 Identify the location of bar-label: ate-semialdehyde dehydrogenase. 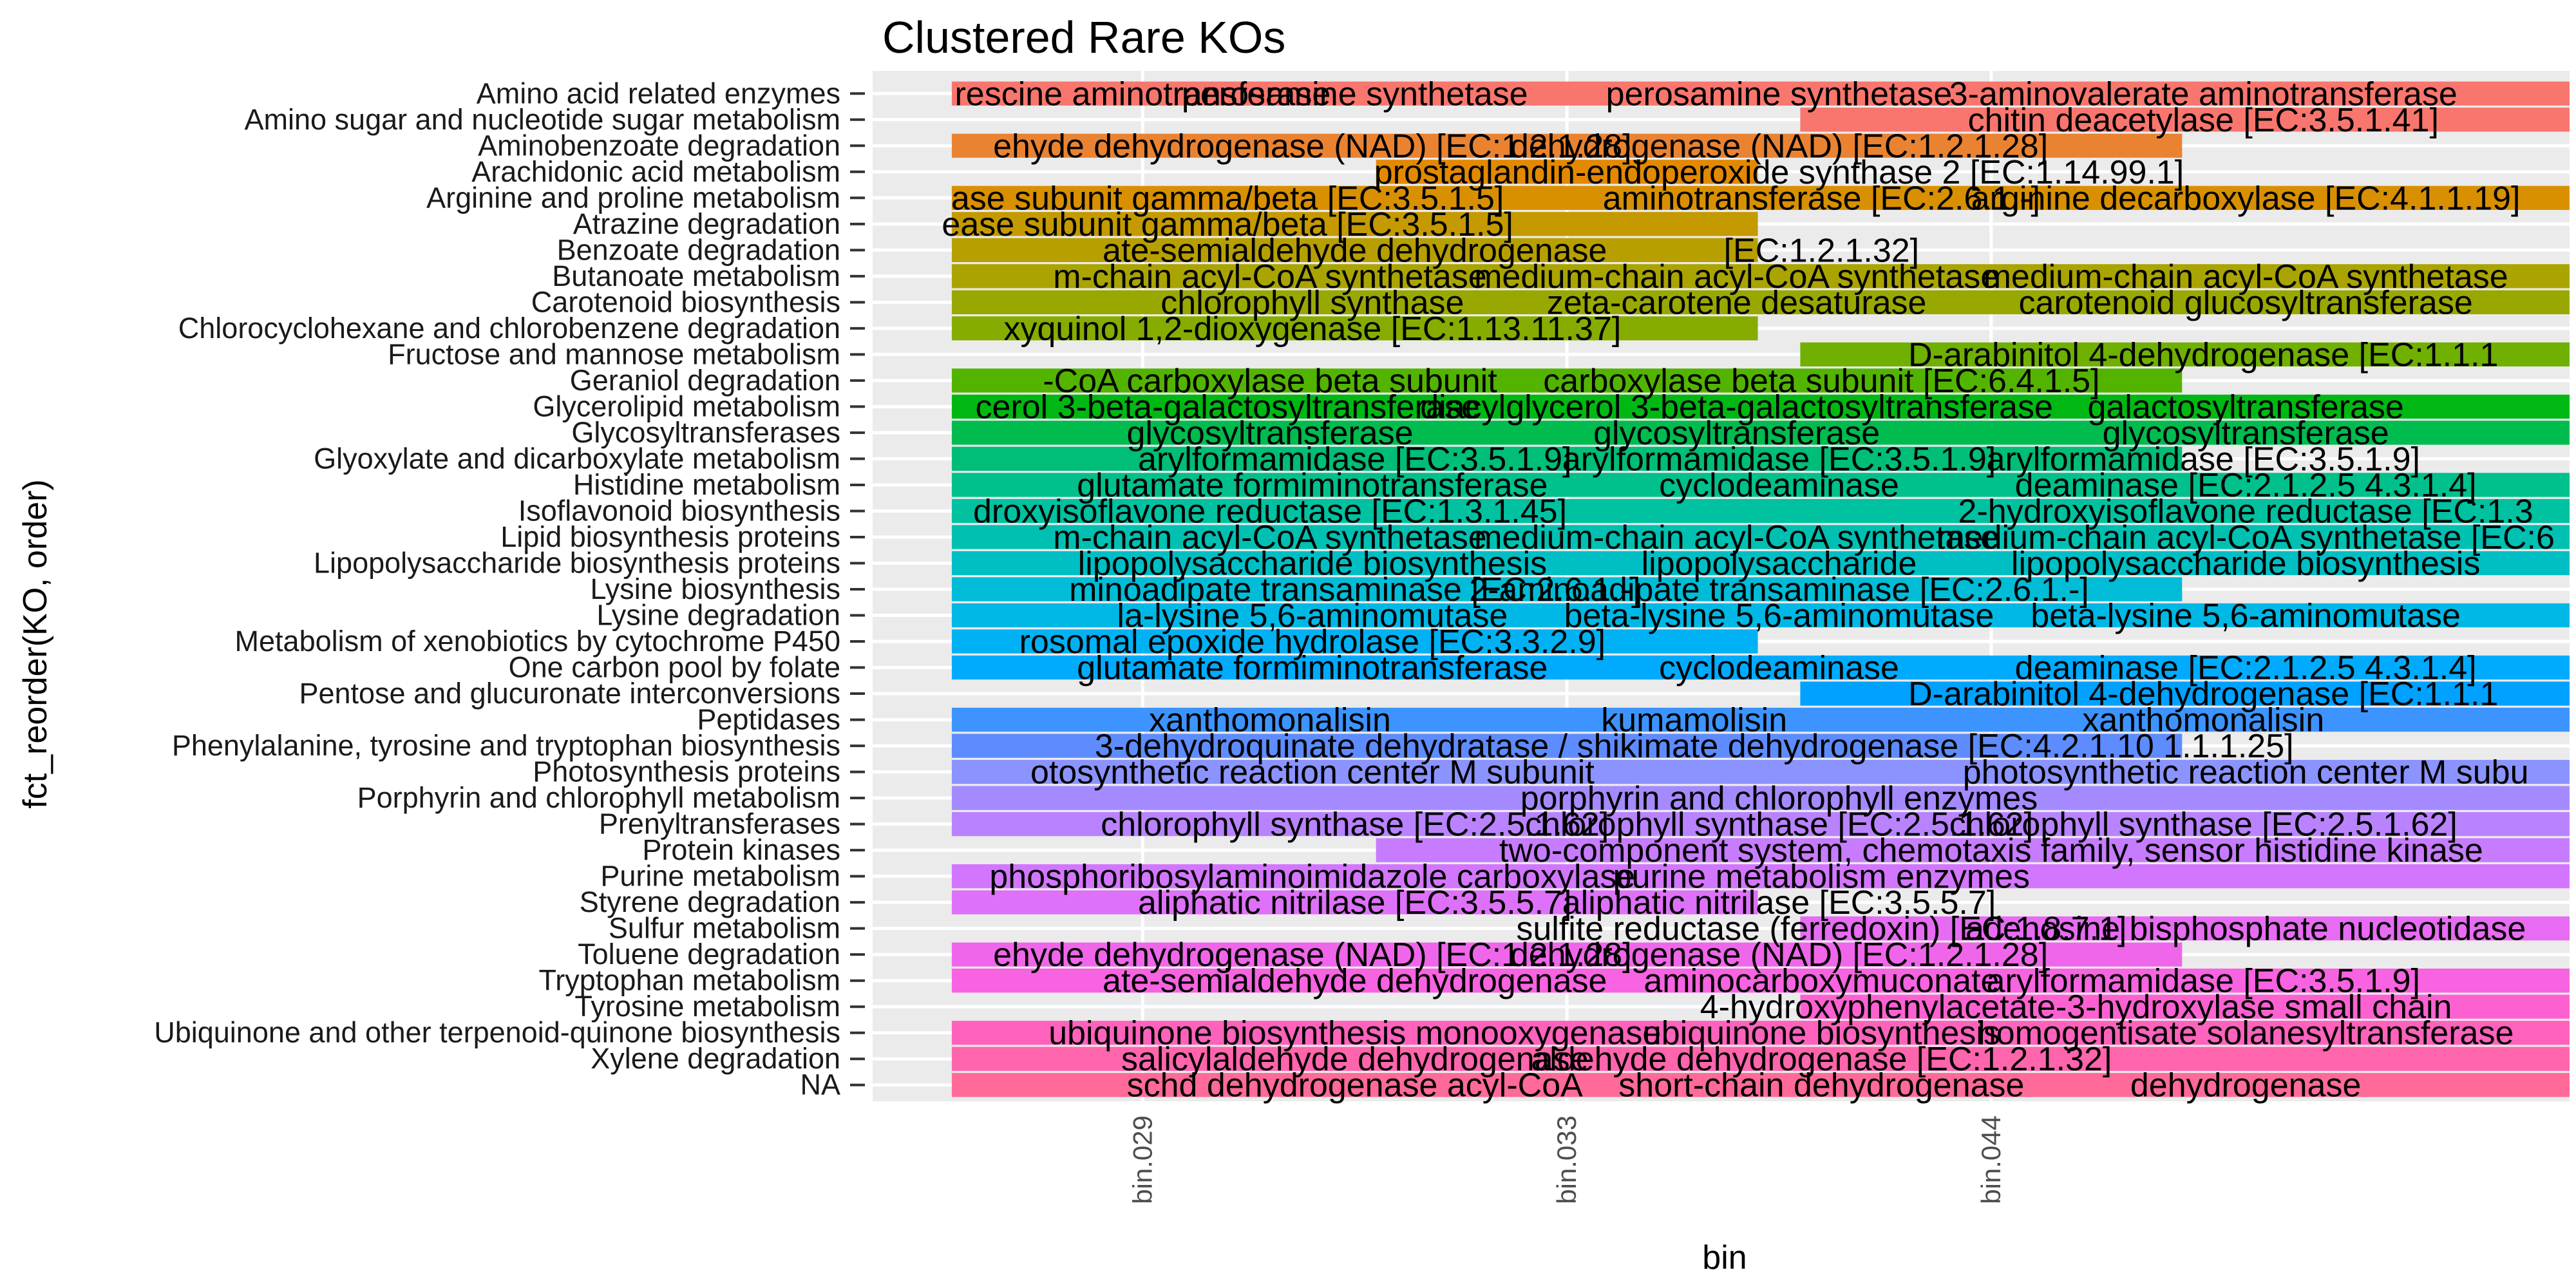
(1355, 981).